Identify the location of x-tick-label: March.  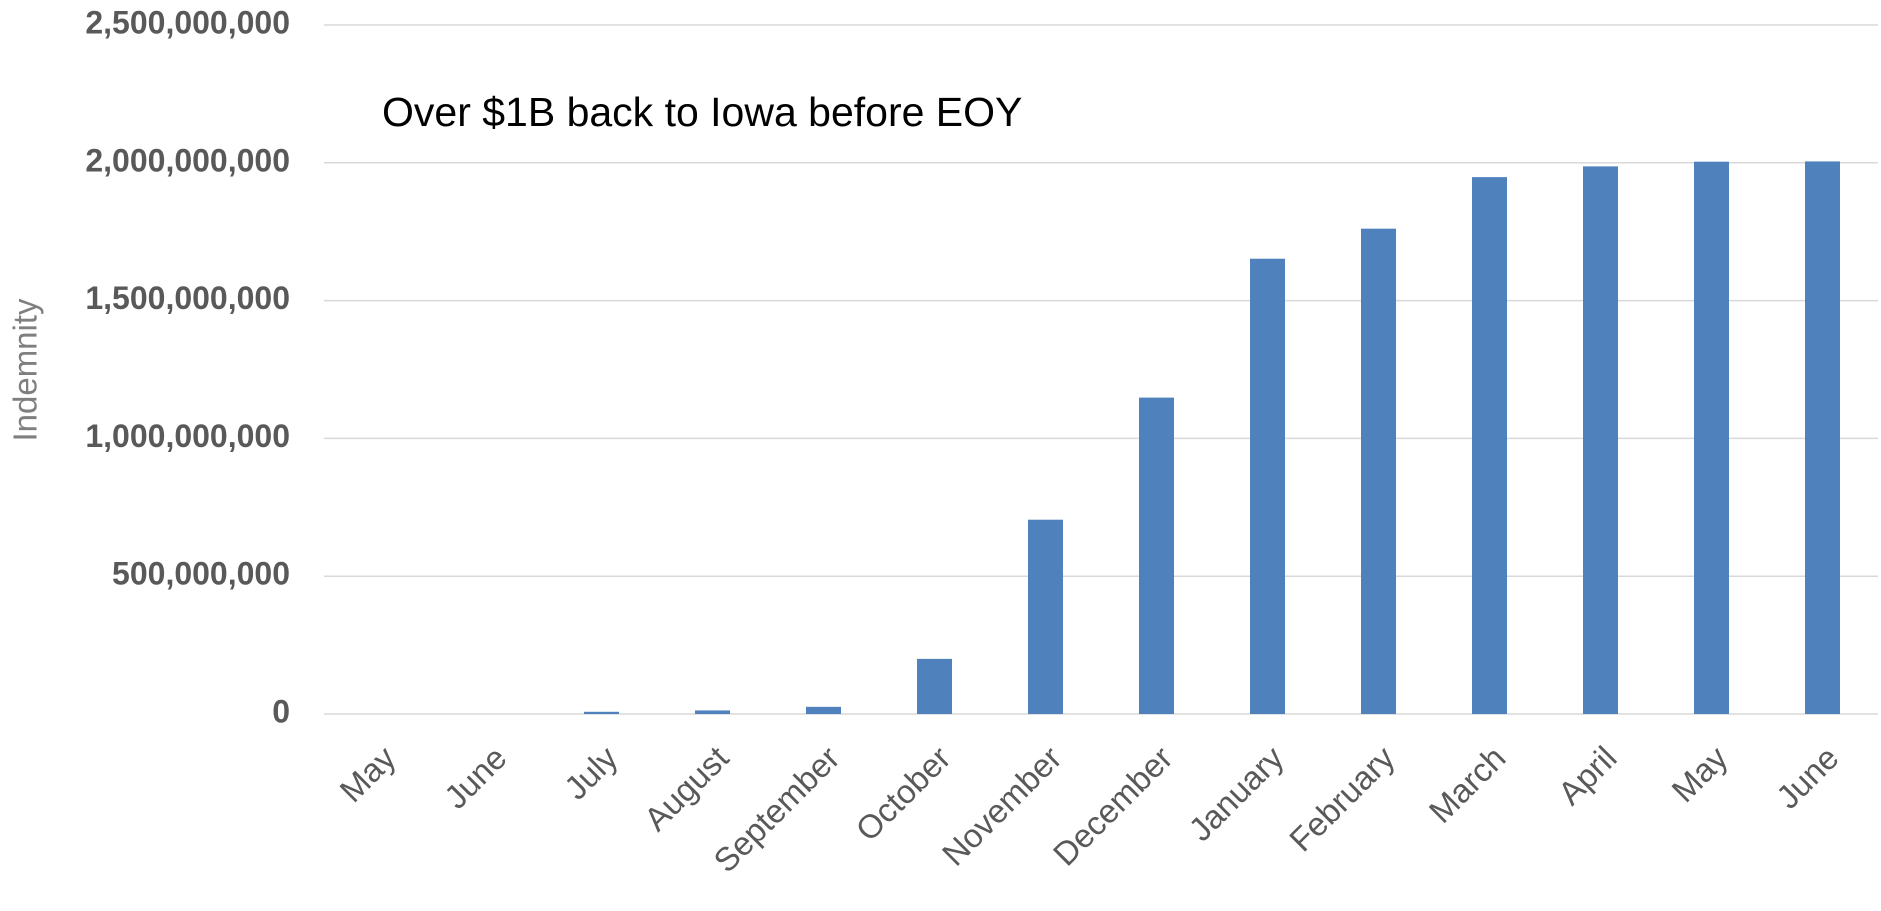
(1467, 784).